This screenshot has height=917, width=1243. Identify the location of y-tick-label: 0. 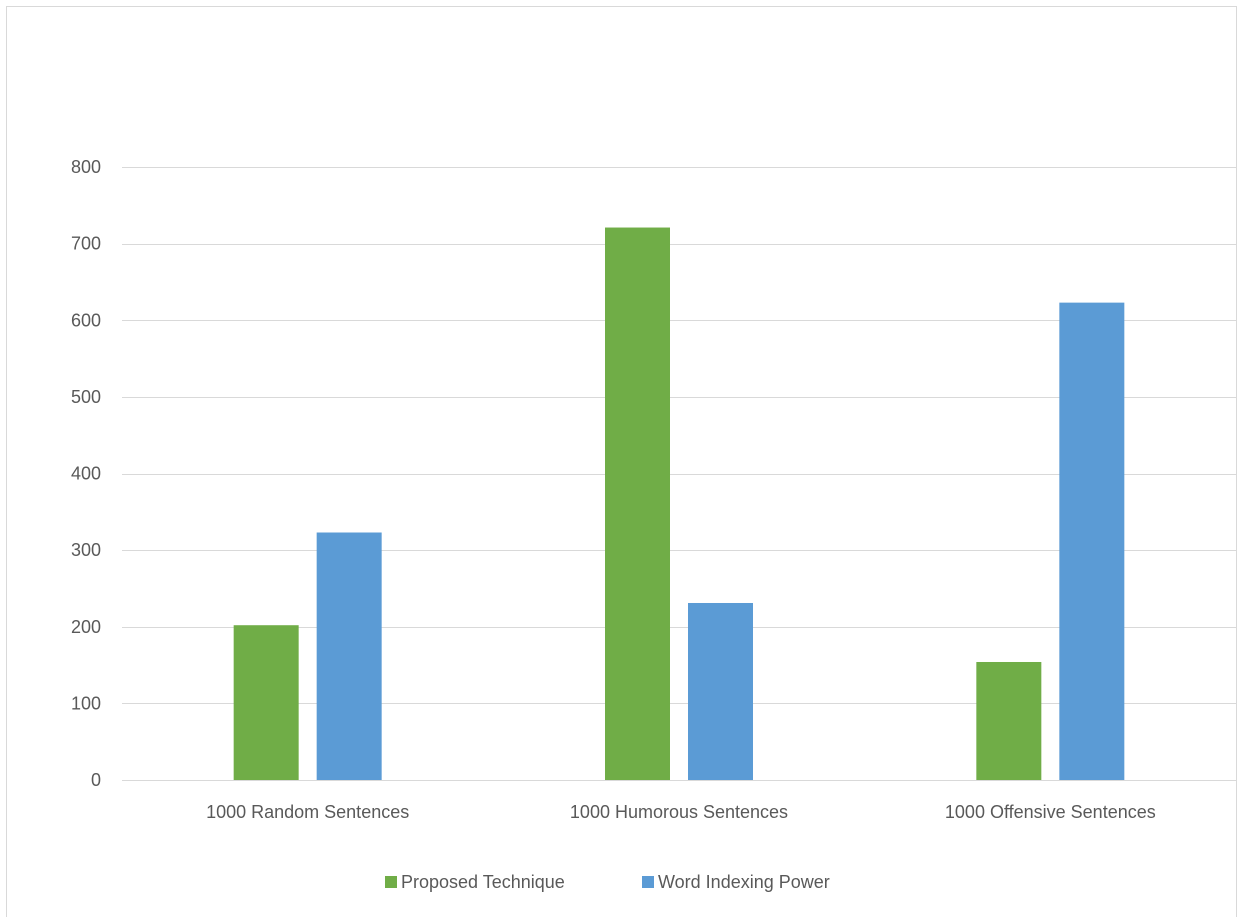
(96, 780).